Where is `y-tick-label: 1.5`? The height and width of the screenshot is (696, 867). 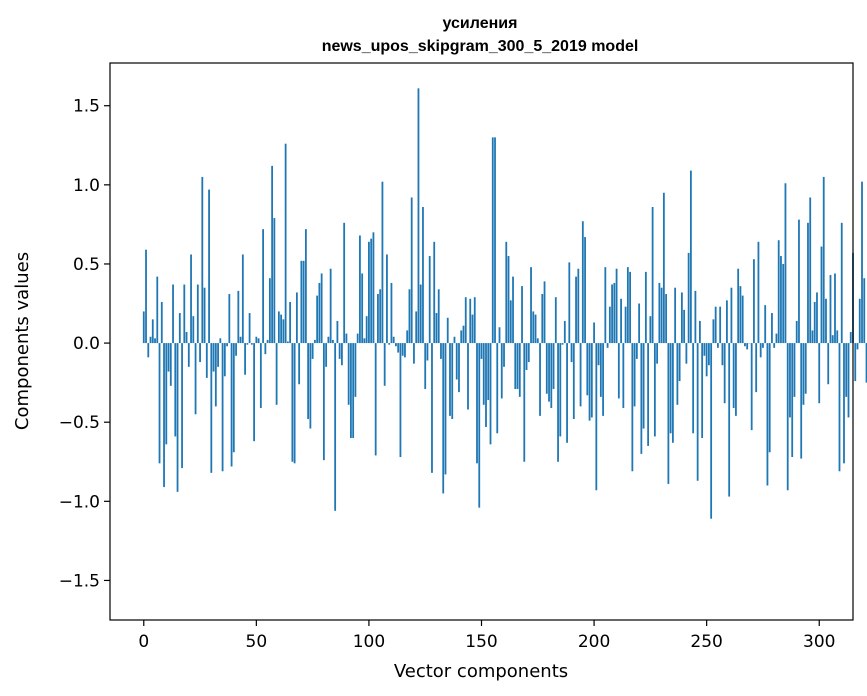 y-tick-label: 1.5 is located at coordinates (86, 107).